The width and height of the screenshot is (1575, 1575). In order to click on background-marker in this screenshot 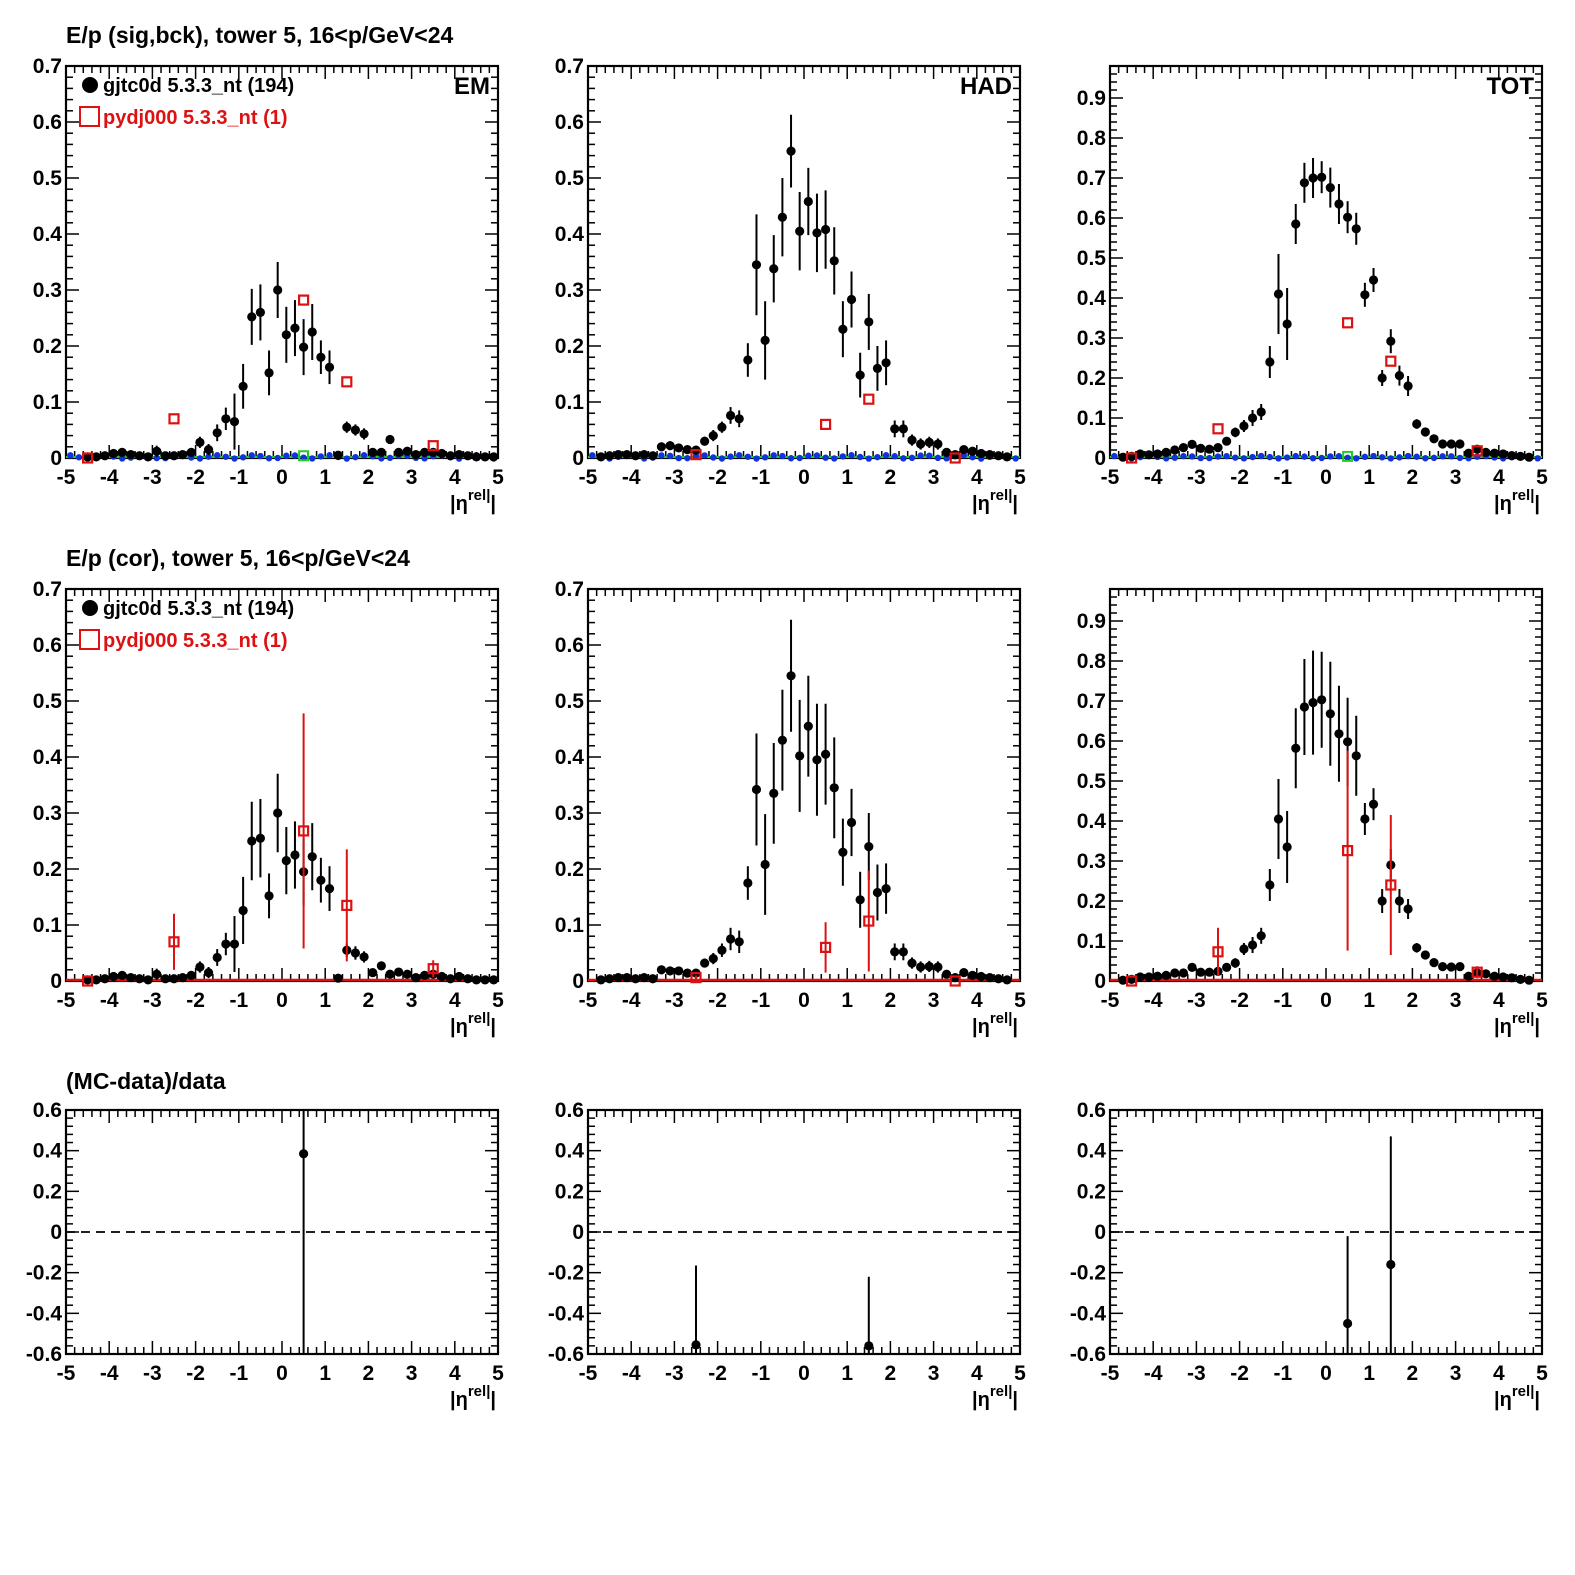, I will do `click(1348, 456)`.